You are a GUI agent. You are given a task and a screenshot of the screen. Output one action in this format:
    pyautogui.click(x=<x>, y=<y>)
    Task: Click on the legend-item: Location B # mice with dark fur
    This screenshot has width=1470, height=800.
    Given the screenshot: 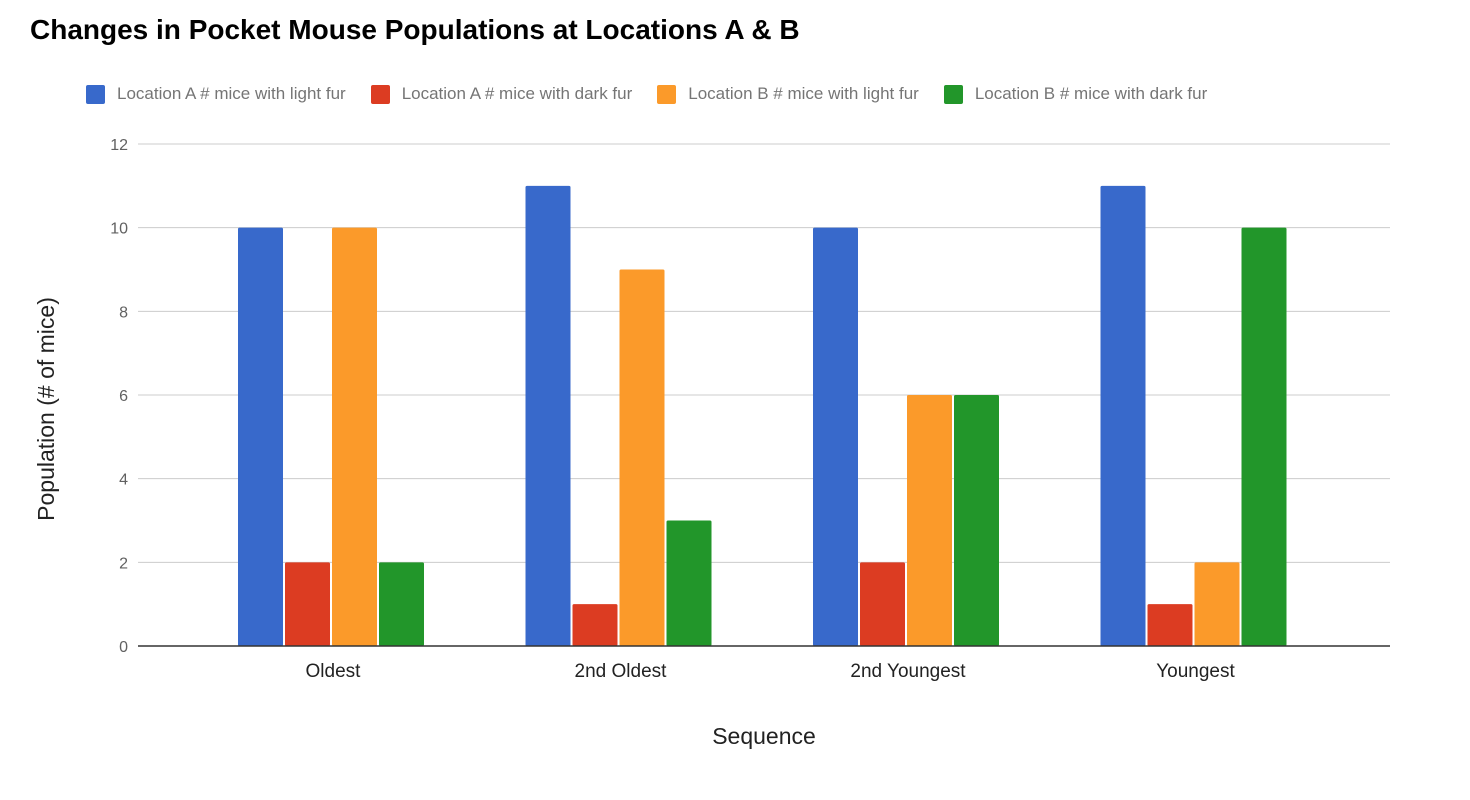 What is the action you would take?
    pyautogui.click(x=1075, y=94)
    